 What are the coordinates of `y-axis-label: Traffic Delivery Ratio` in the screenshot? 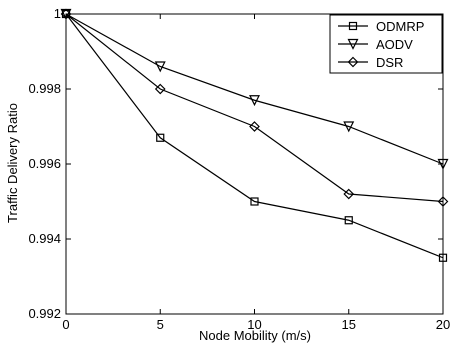 It's located at (12, 163).